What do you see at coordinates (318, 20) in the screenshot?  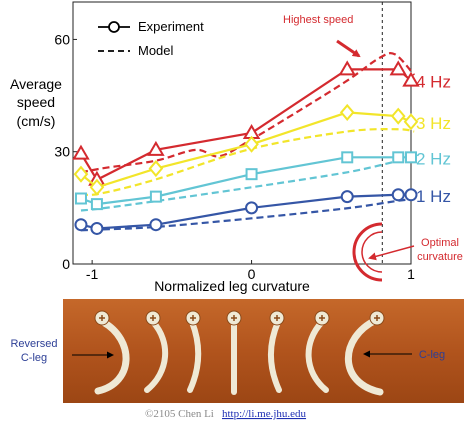 I see `highest-speed-label: Highest speed` at bounding box center [318, 20].